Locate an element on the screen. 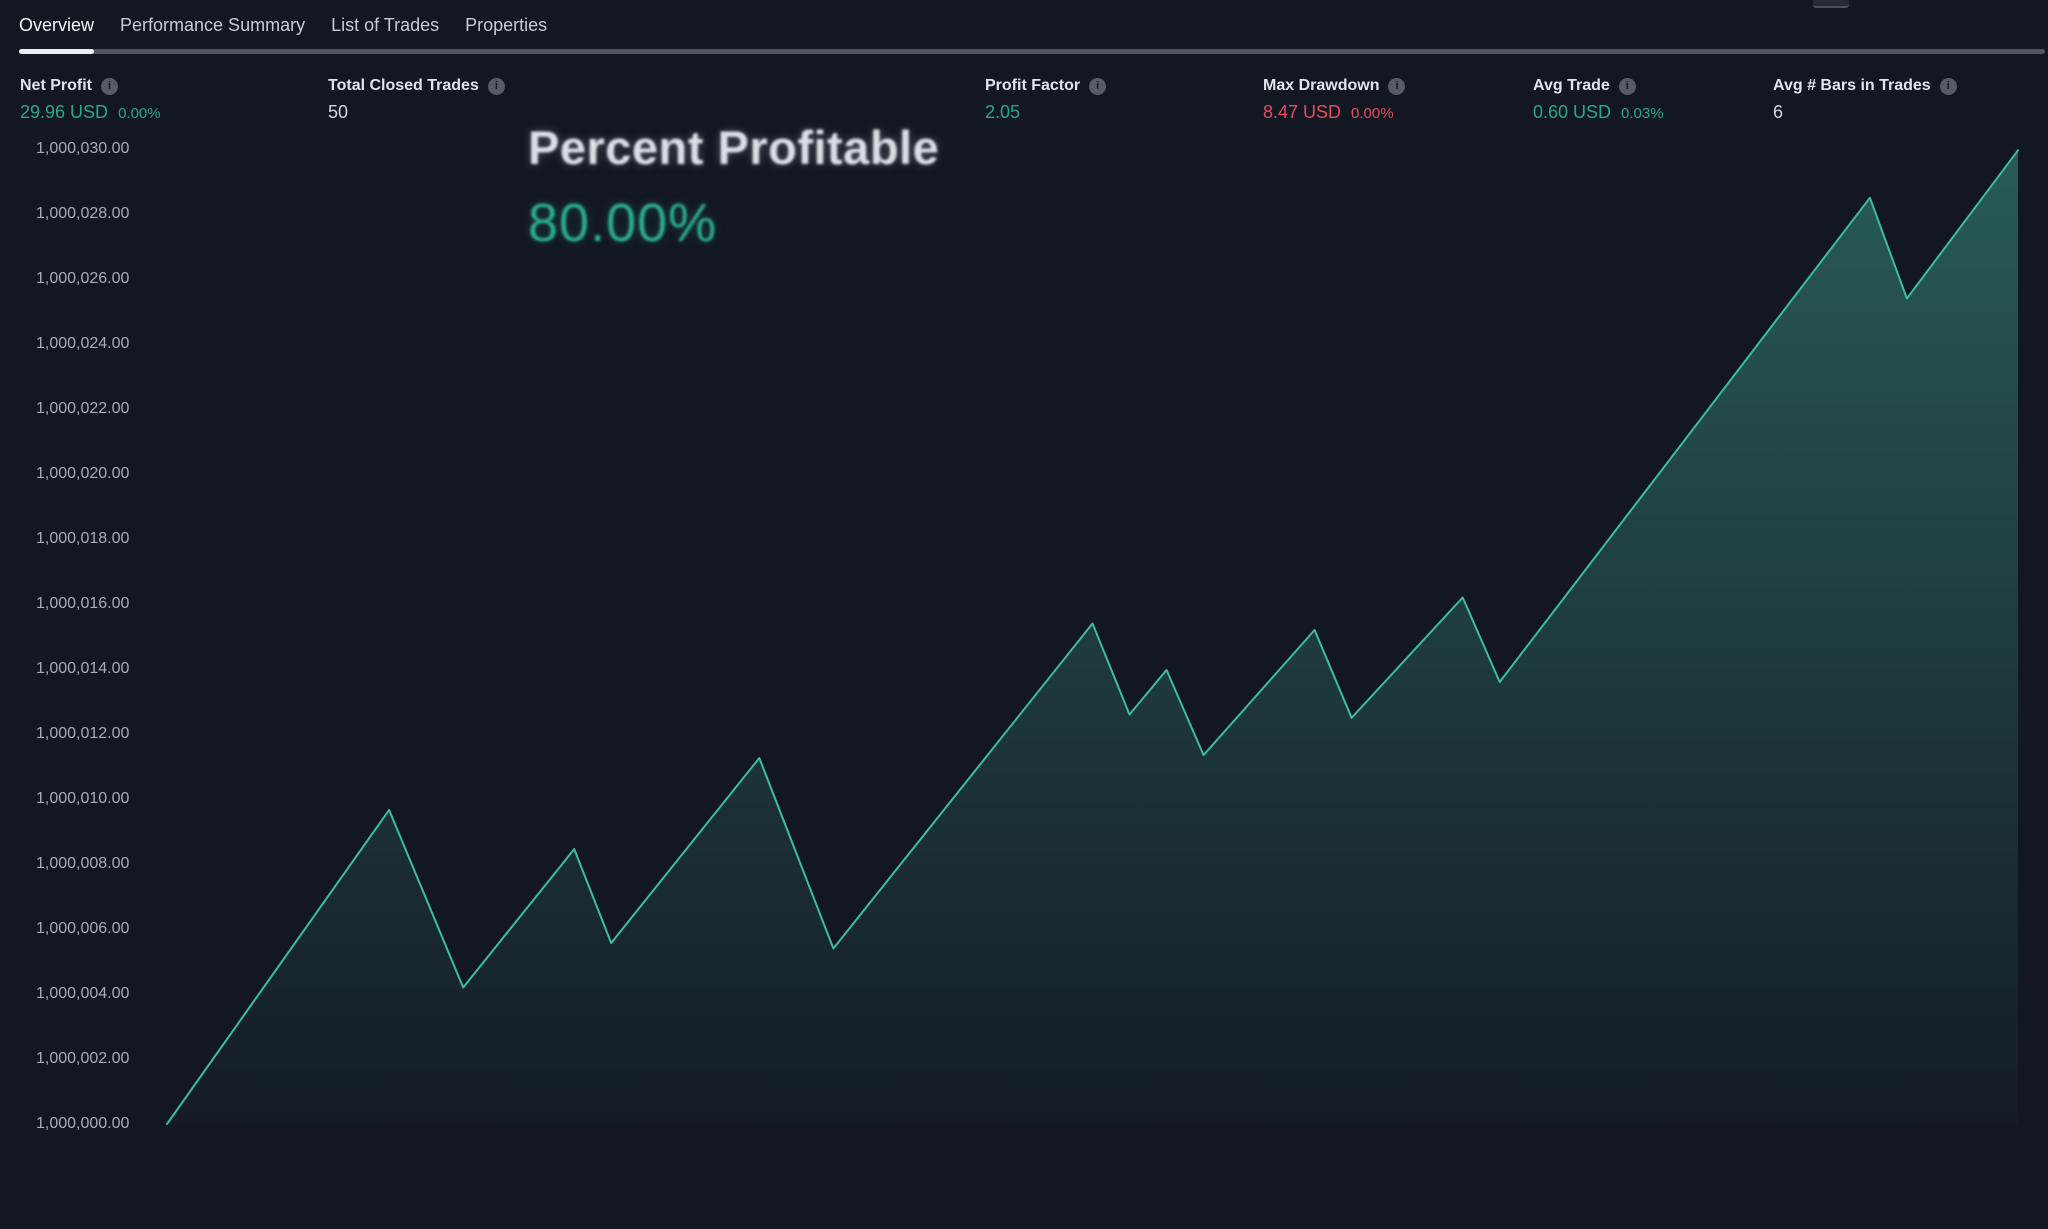  stat-label-text: Total Closed Trades is located at coordinates (403, 85).